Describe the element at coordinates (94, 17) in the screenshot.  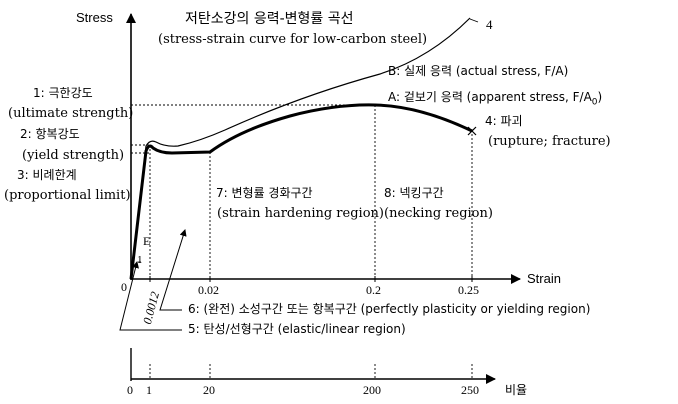
I see `y-axis-label: Stress` at that location.